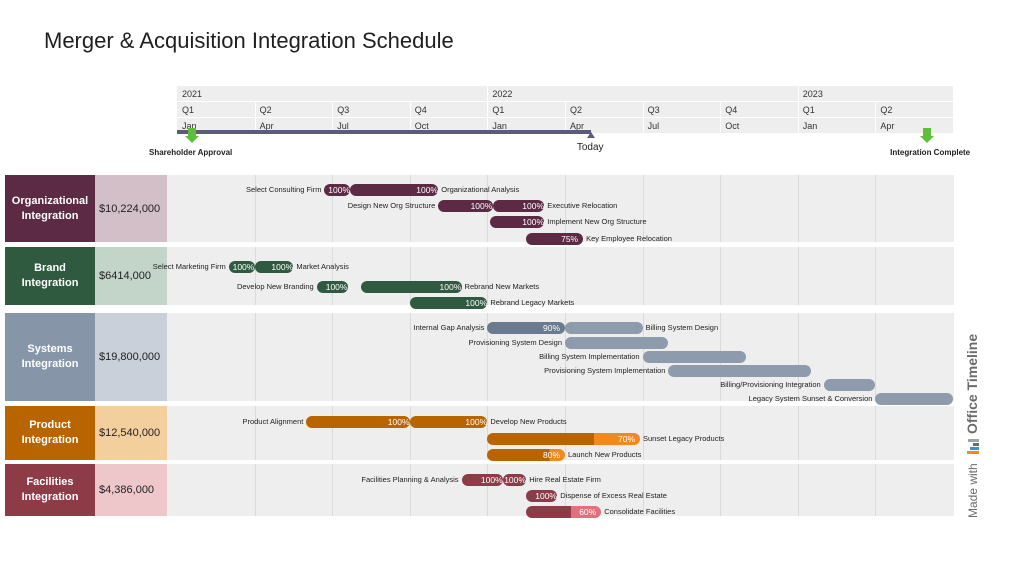 The height and width of the screenshot is (576, 1024). I want to click on month-label: Jul, so click(343, 126).